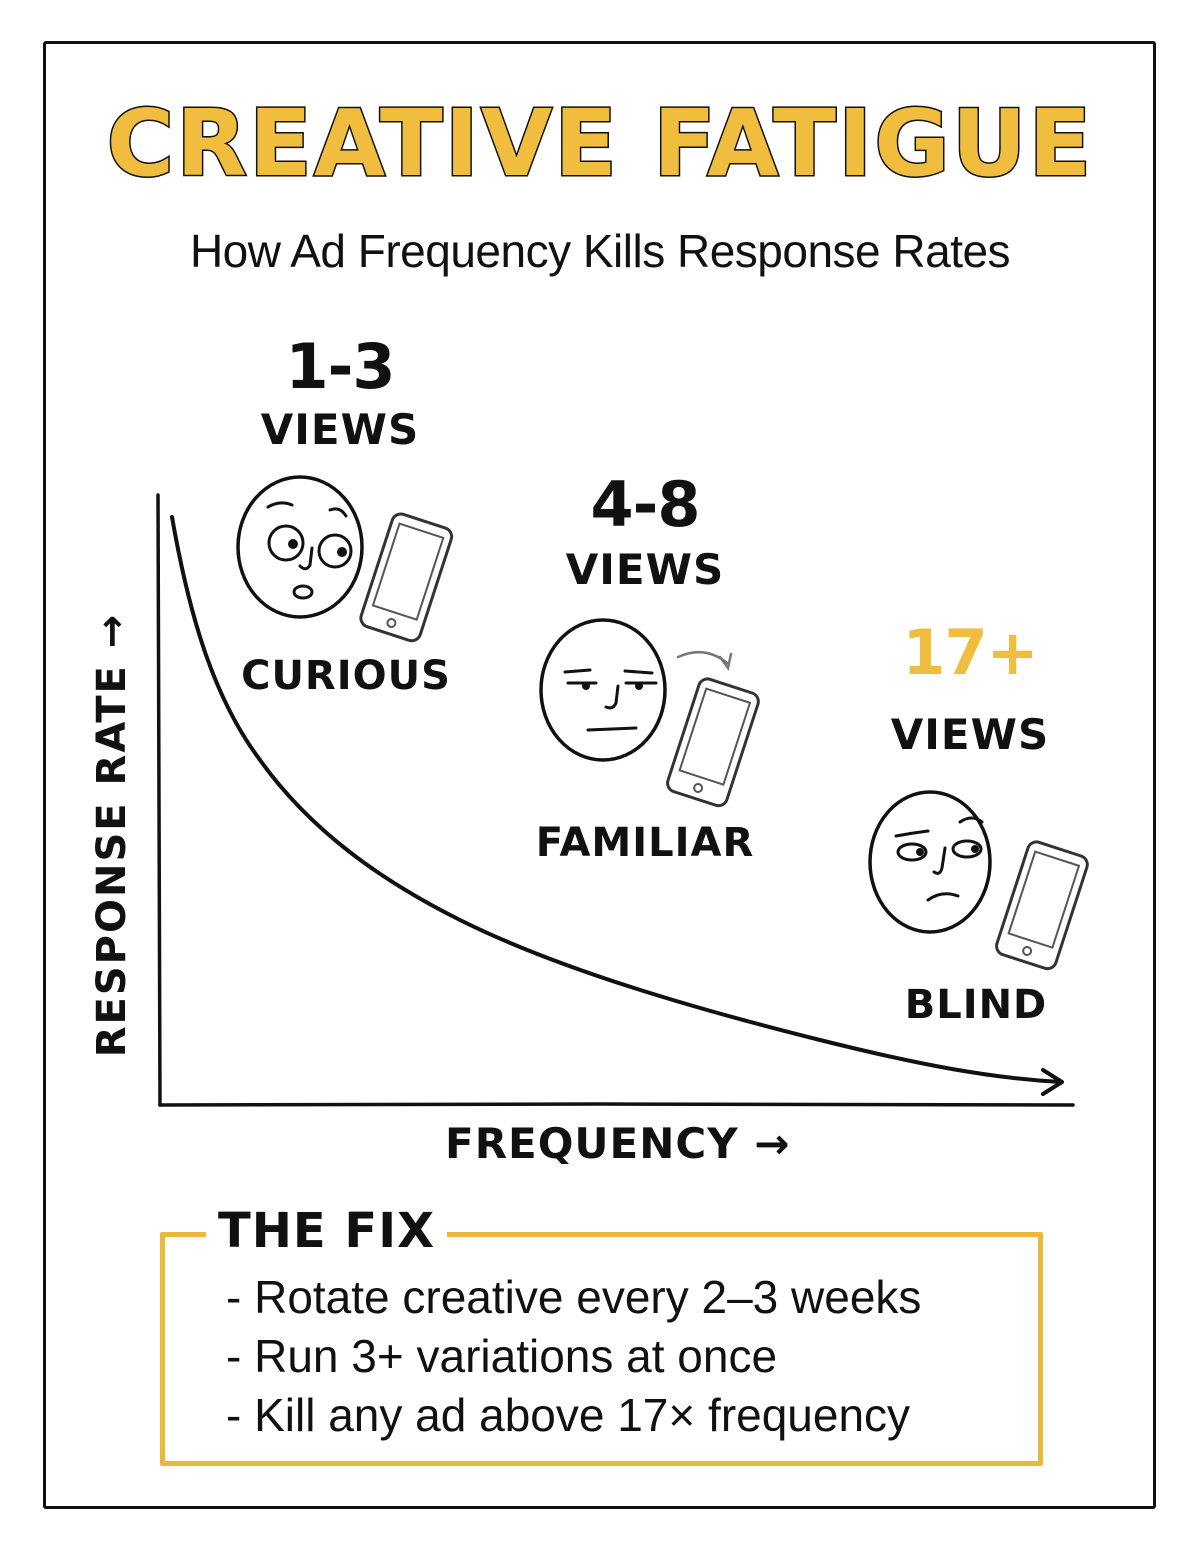 The width and height of the screenshot is (1200, 1557). I want to click on stage-3-range: 17+, so click(970, 652).